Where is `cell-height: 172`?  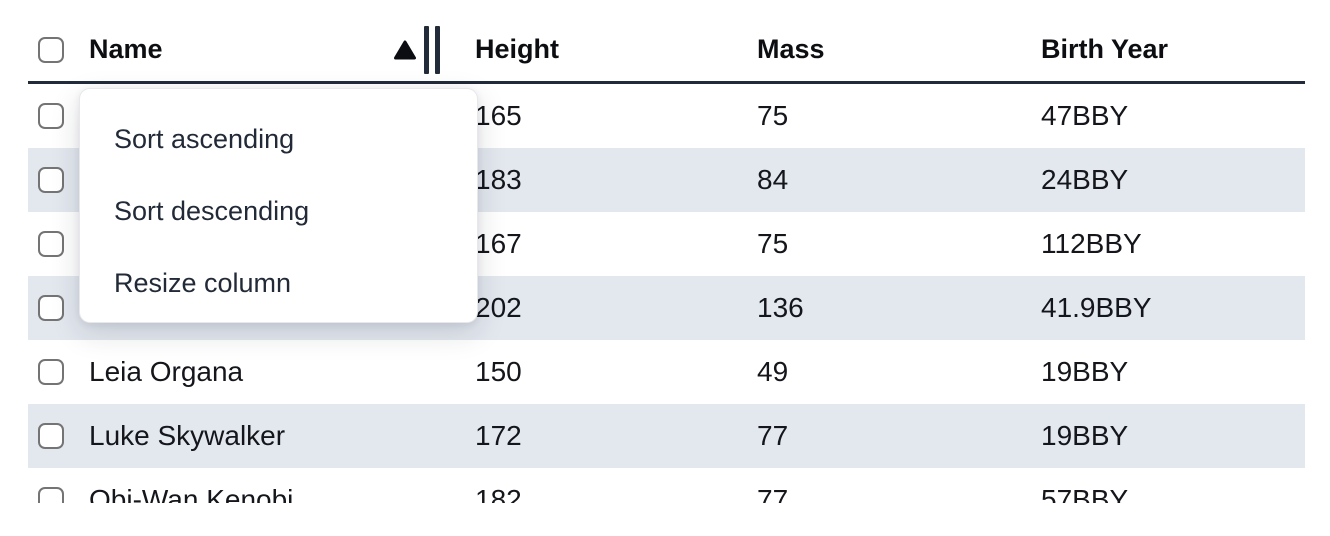 cell-height: 172 is located at coordinates (498, 435).